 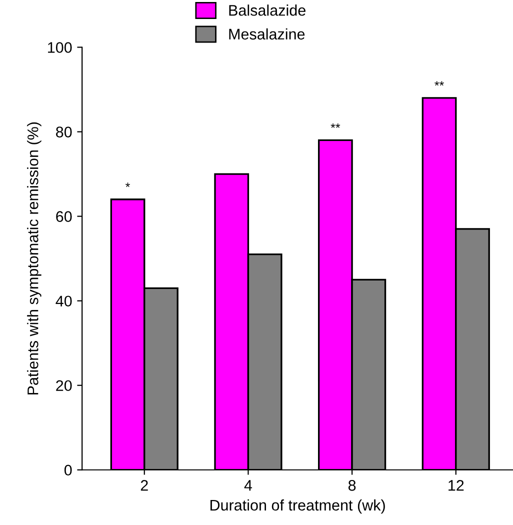 What do you see at coordinates (352, 485) in the screenshot?
I see `x-tick-label: 8` at bounding box center [352, 485].